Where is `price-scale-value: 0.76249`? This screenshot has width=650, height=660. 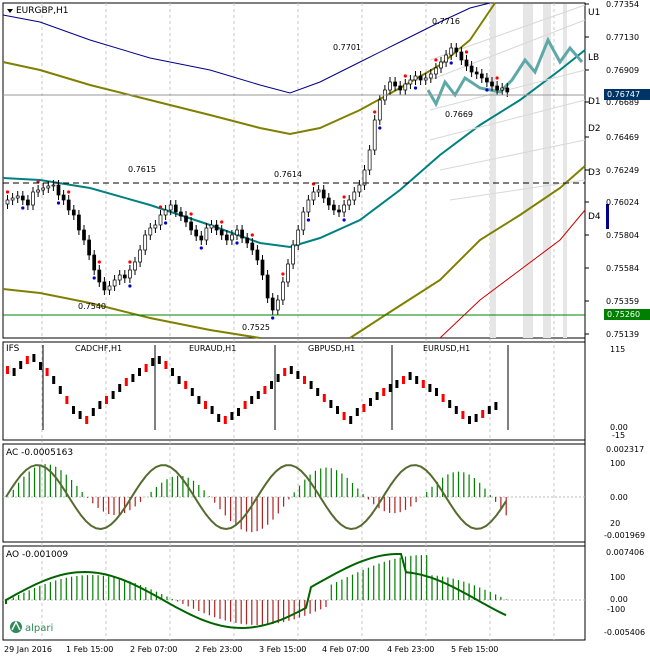 price-scale-value: 0.76249 is located at coordinates (622, 170).